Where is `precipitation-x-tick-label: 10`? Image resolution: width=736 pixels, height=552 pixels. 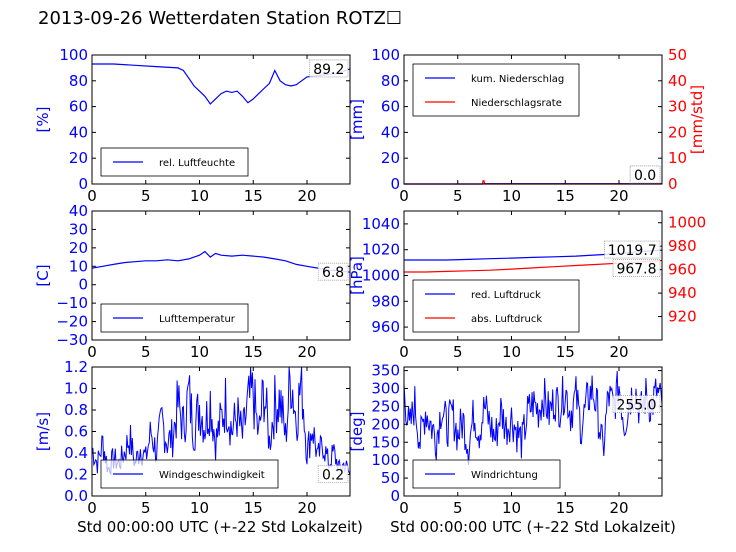 precipitation-x-tick-label: 10 is located at coordinates (511, 196).